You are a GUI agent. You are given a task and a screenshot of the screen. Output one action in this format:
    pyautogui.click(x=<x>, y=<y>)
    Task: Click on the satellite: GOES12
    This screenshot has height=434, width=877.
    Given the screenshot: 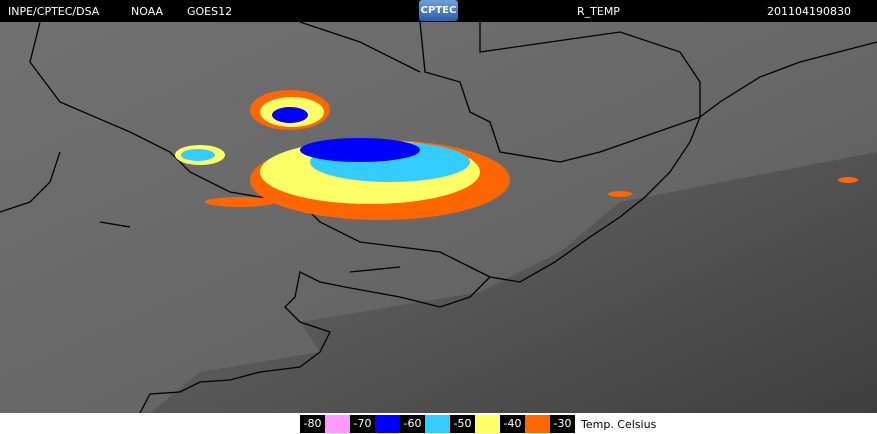 What is the action you would take?
    pyautogui.click(x=210, y=11)
    